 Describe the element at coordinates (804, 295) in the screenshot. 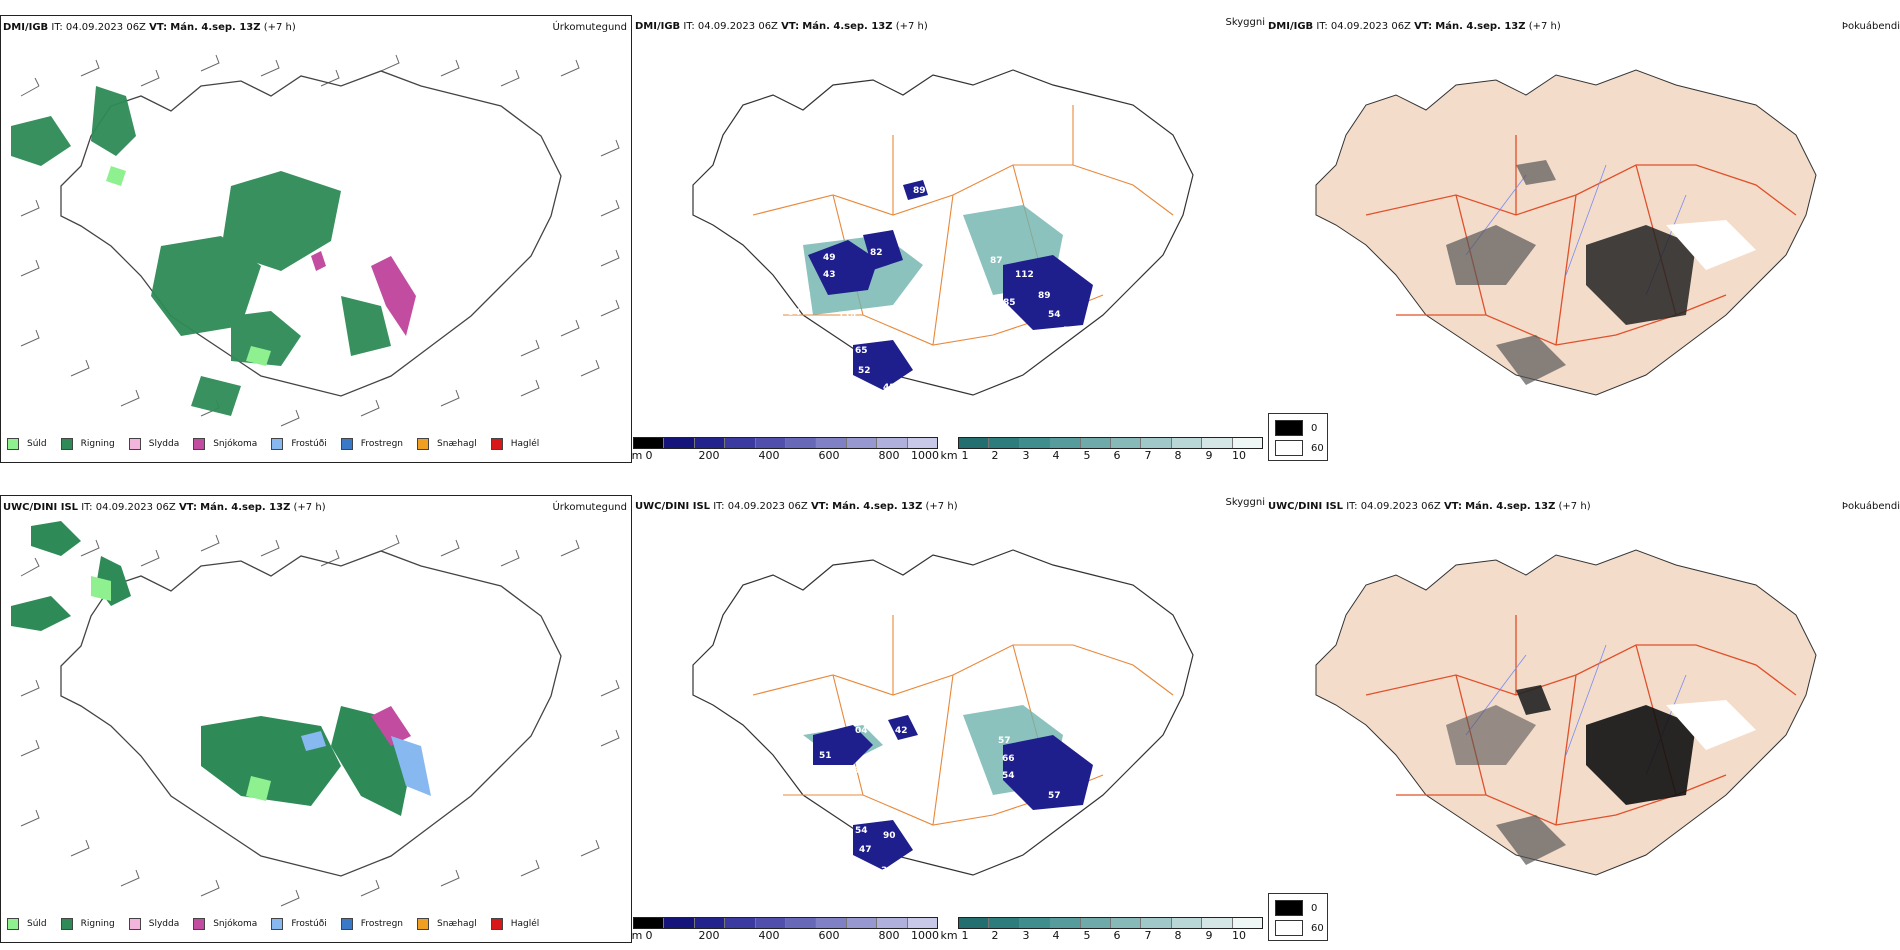

I see `cloud-base-label: 40` at that location.